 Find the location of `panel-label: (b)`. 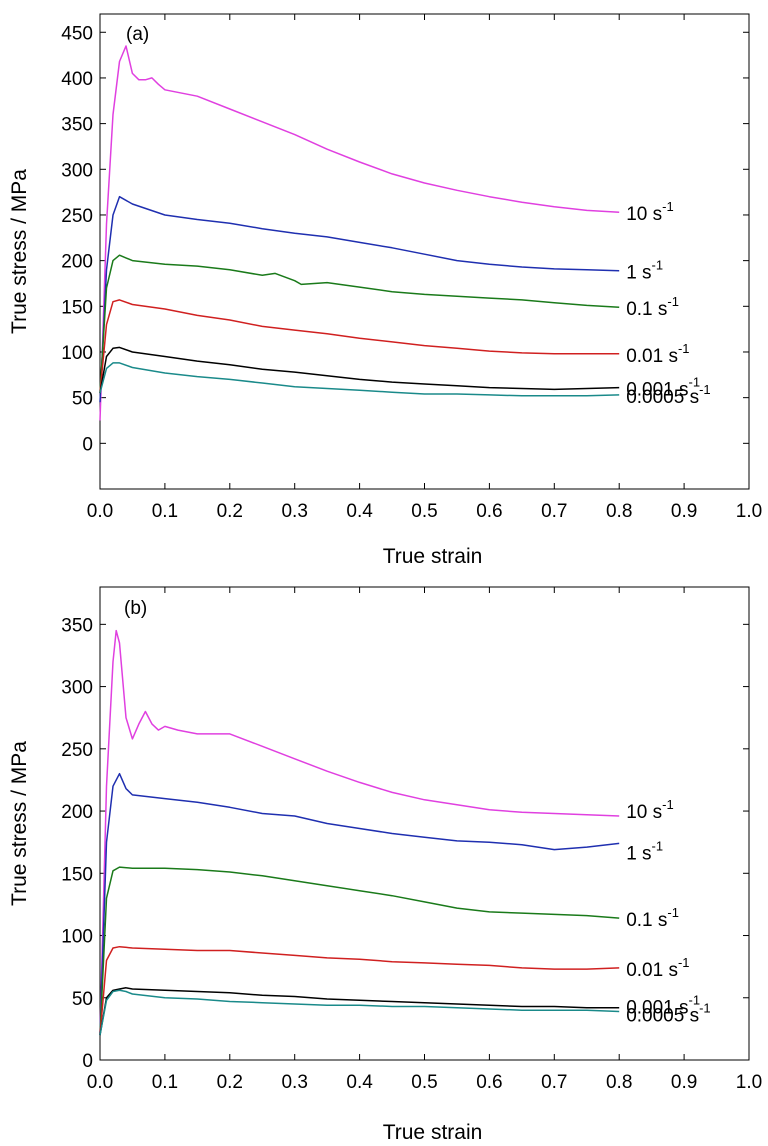

panel-label: (b) is located at coordinates (135, 608).